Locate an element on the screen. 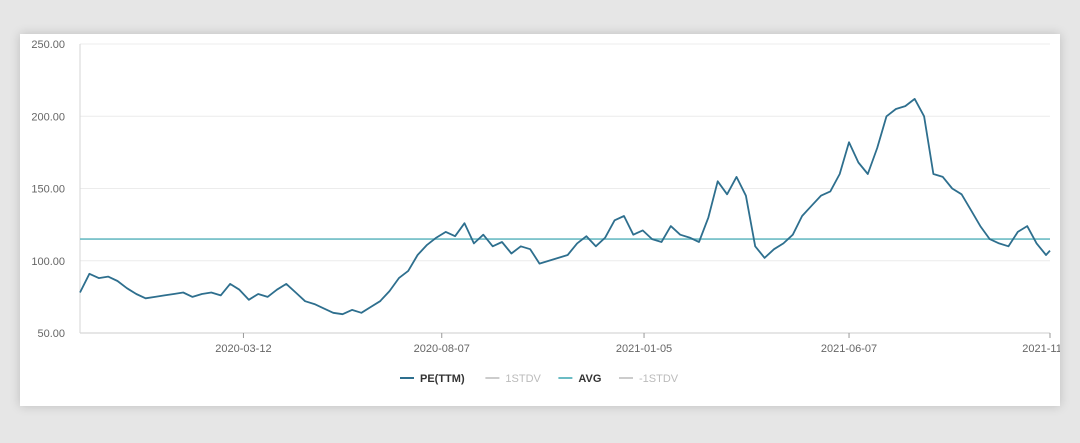 The height and width of the screenshot is (443, 1080). x-tick-label: 2020-03-12 is located at coordinates (243, 349).